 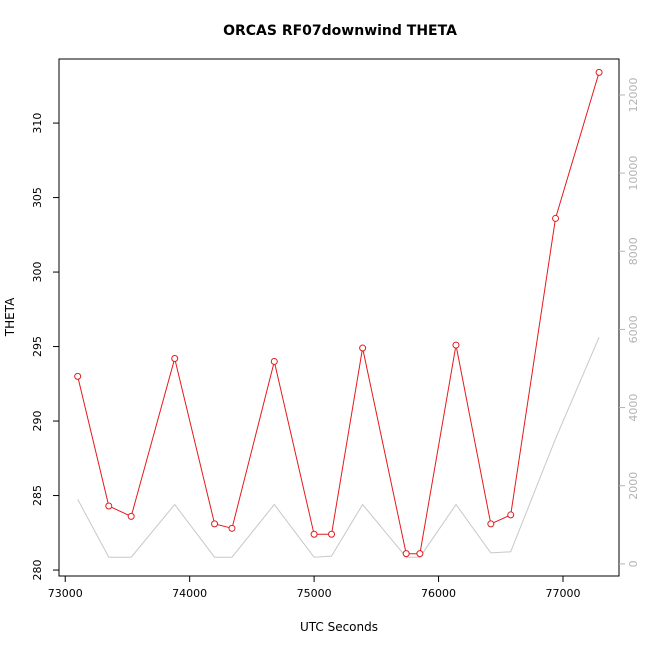 What do you see at coordinates (37, 272) in the screenshot?
I see `y-tick-label: 300` at bounding box center [37, 272].